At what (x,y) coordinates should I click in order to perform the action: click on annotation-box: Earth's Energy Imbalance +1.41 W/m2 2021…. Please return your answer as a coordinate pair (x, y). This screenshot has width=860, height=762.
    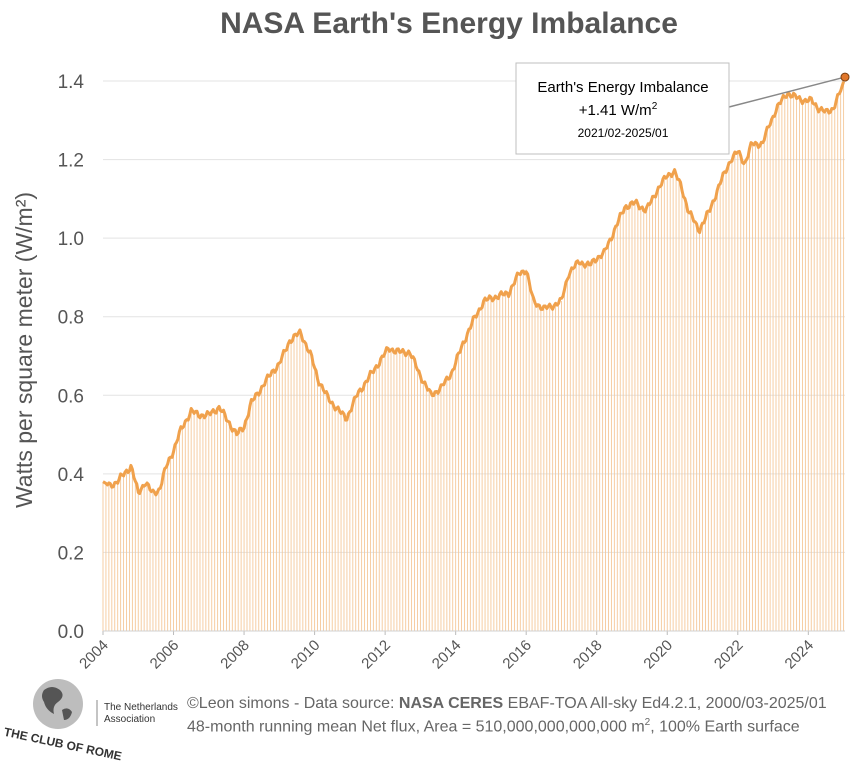
    Looking at the image, I should click on (622, 108).